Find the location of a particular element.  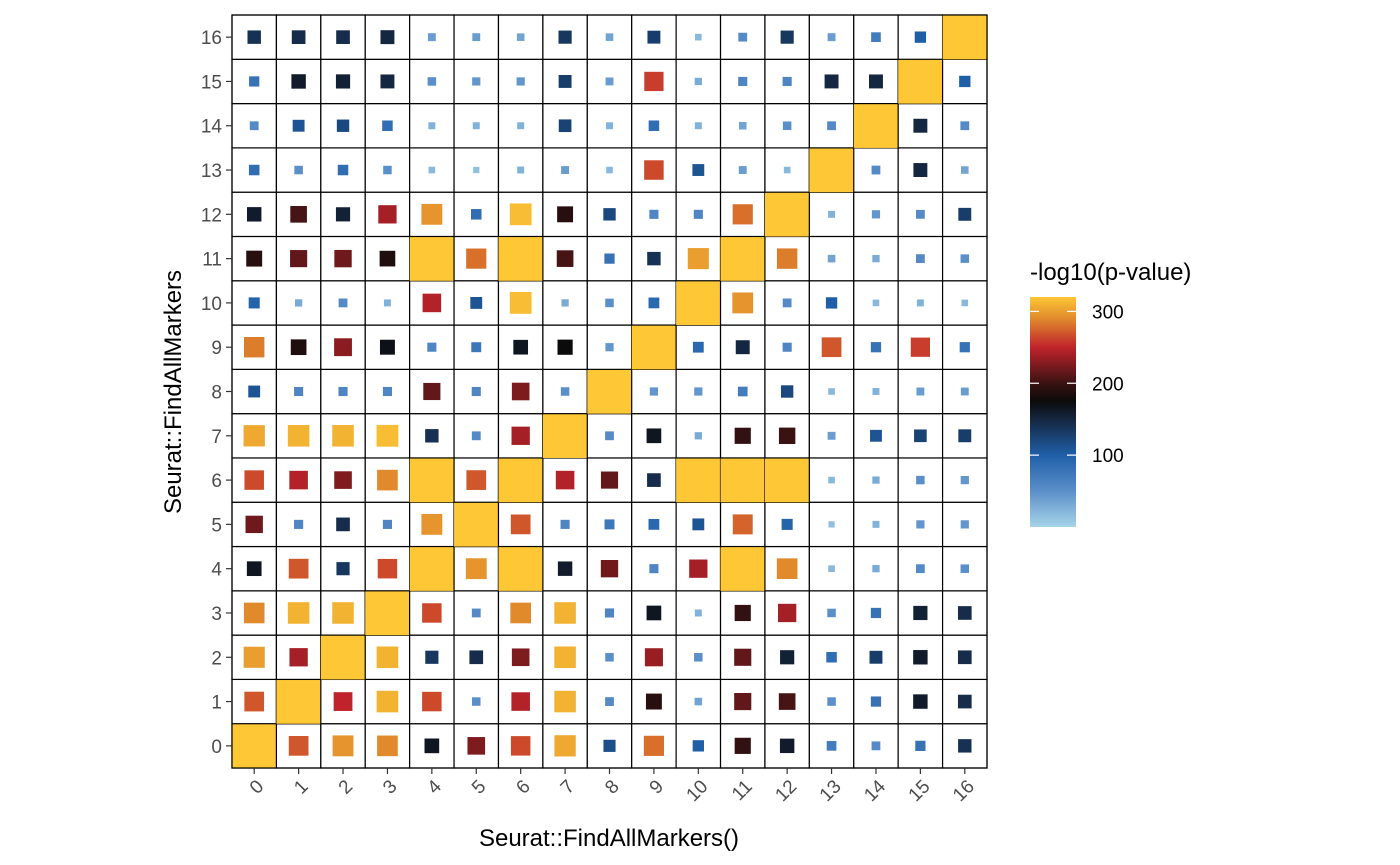

y-tick-label: 12 is located at coordinates (211, 215).